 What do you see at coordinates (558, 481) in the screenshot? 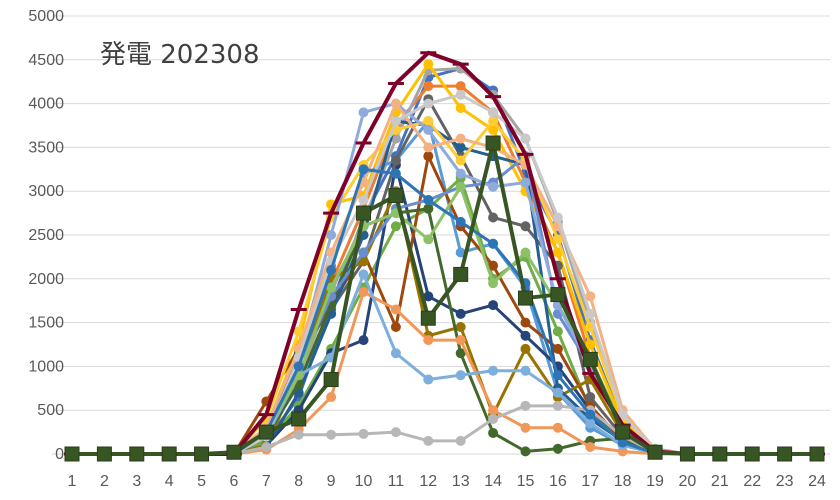
I see `x-tick-label: 16` at bounding box center [558, 481].